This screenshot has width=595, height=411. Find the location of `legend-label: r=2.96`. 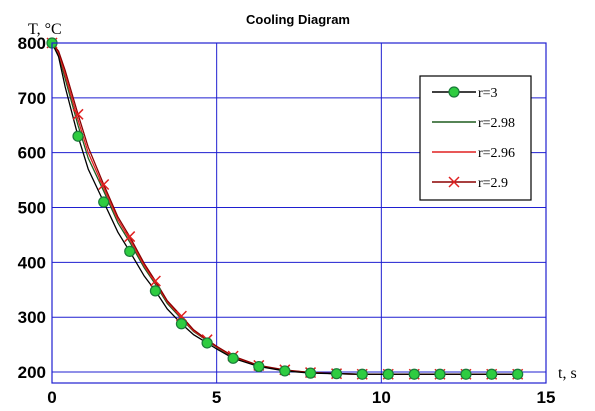

legend-label: r=2.96 is located at coordinates (496, 153).